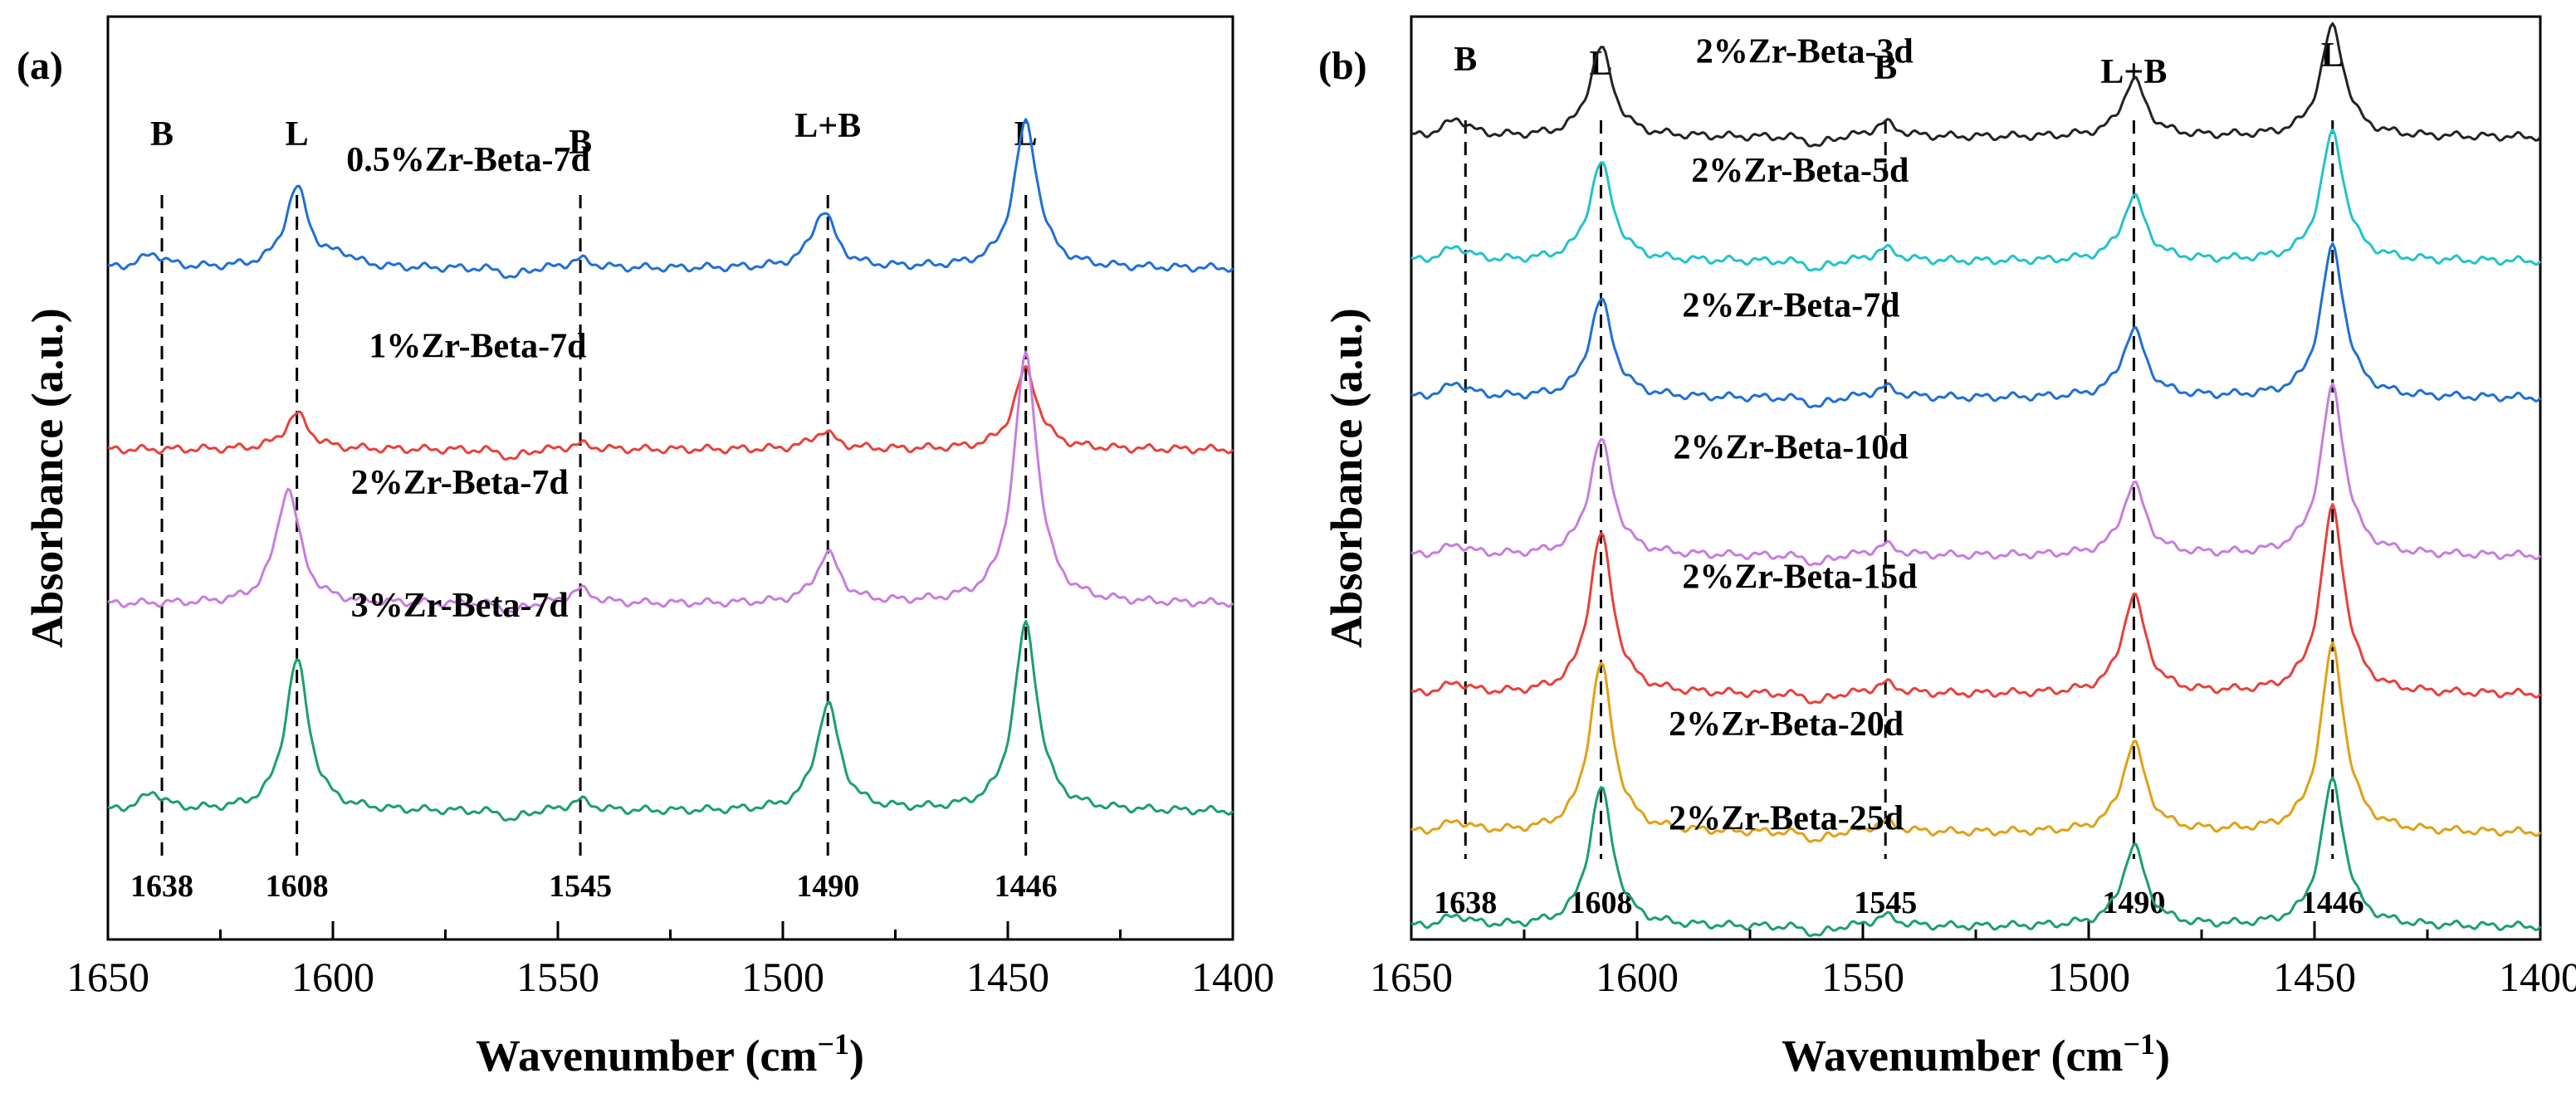  I want to click on x-axis-label-close-a: ), so click(856, 1056).